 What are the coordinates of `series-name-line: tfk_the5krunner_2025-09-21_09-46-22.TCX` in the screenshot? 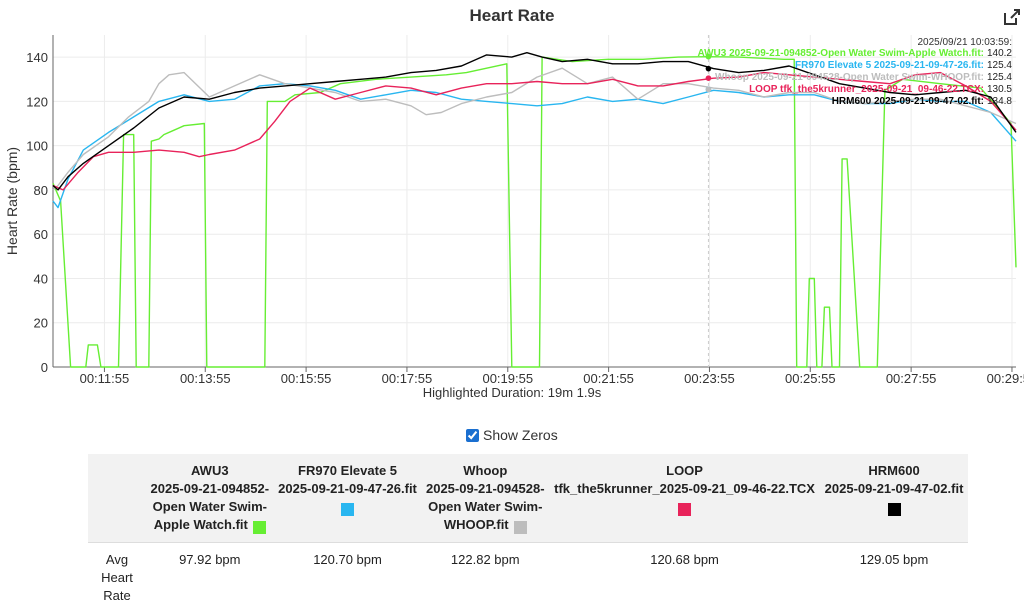 It's located at (684, 489).